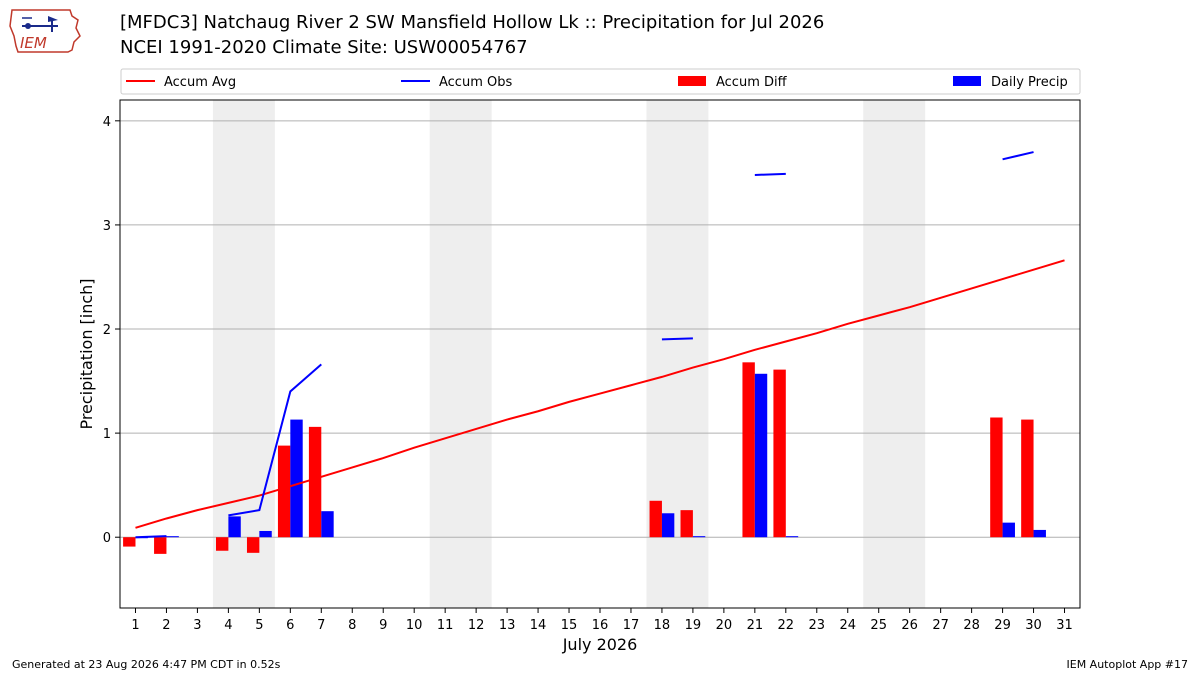 The height and width of the screenshot is (675, 1200). What do you see at coordinates (693, 625) in the screenshot?
I see `x-tick-label: 19` at bounding box center [693, 625].